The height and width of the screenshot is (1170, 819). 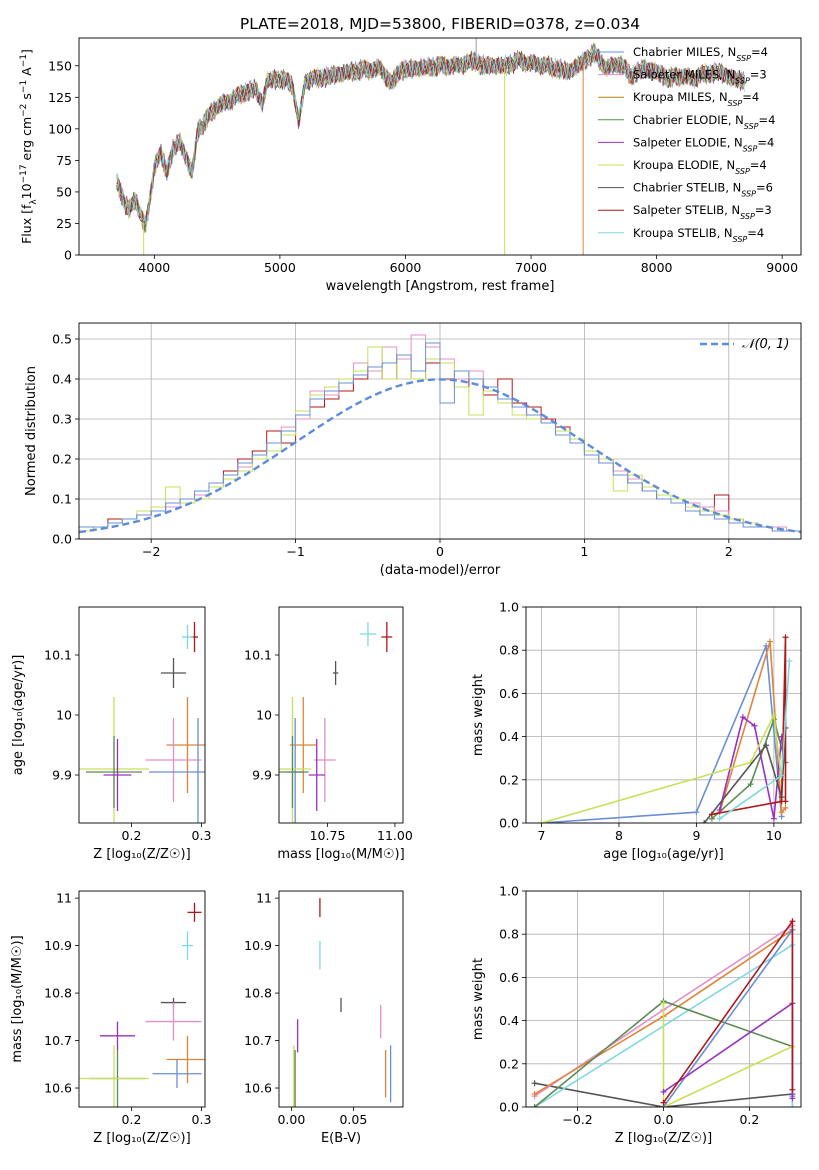 What do you see at coordinates (31, 431) in the screenshot?
I see `y-axis-label: Normed distribution` at bounding box center [31, 431].